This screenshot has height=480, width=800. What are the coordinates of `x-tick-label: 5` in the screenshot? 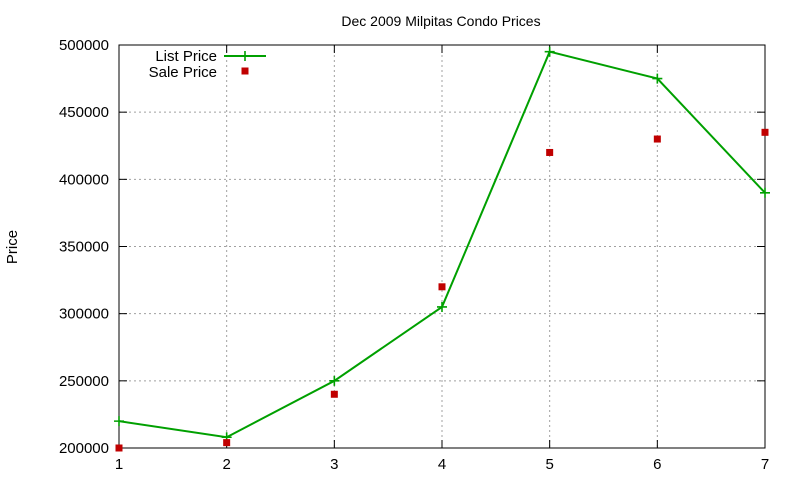 It's located at (549, 464).